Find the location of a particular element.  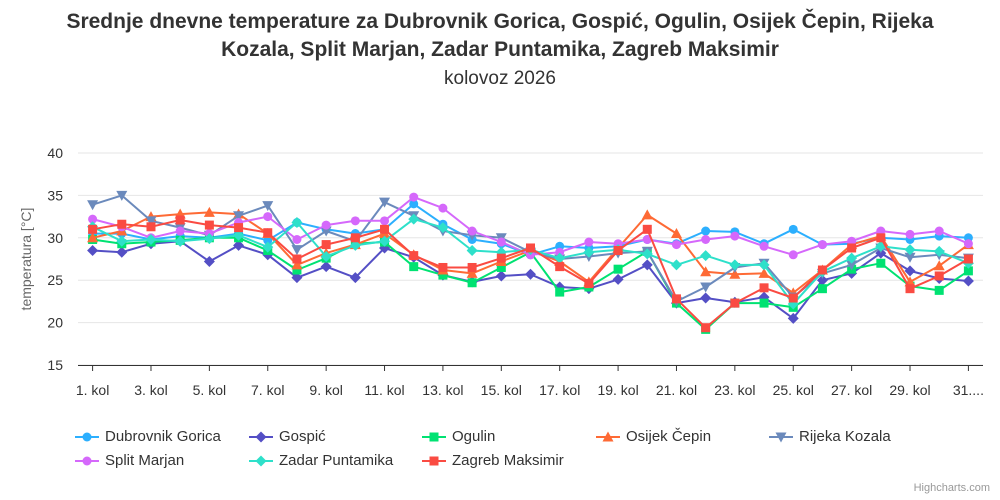

x-tick-label: 11. kol is located at coordinates (384, 390).